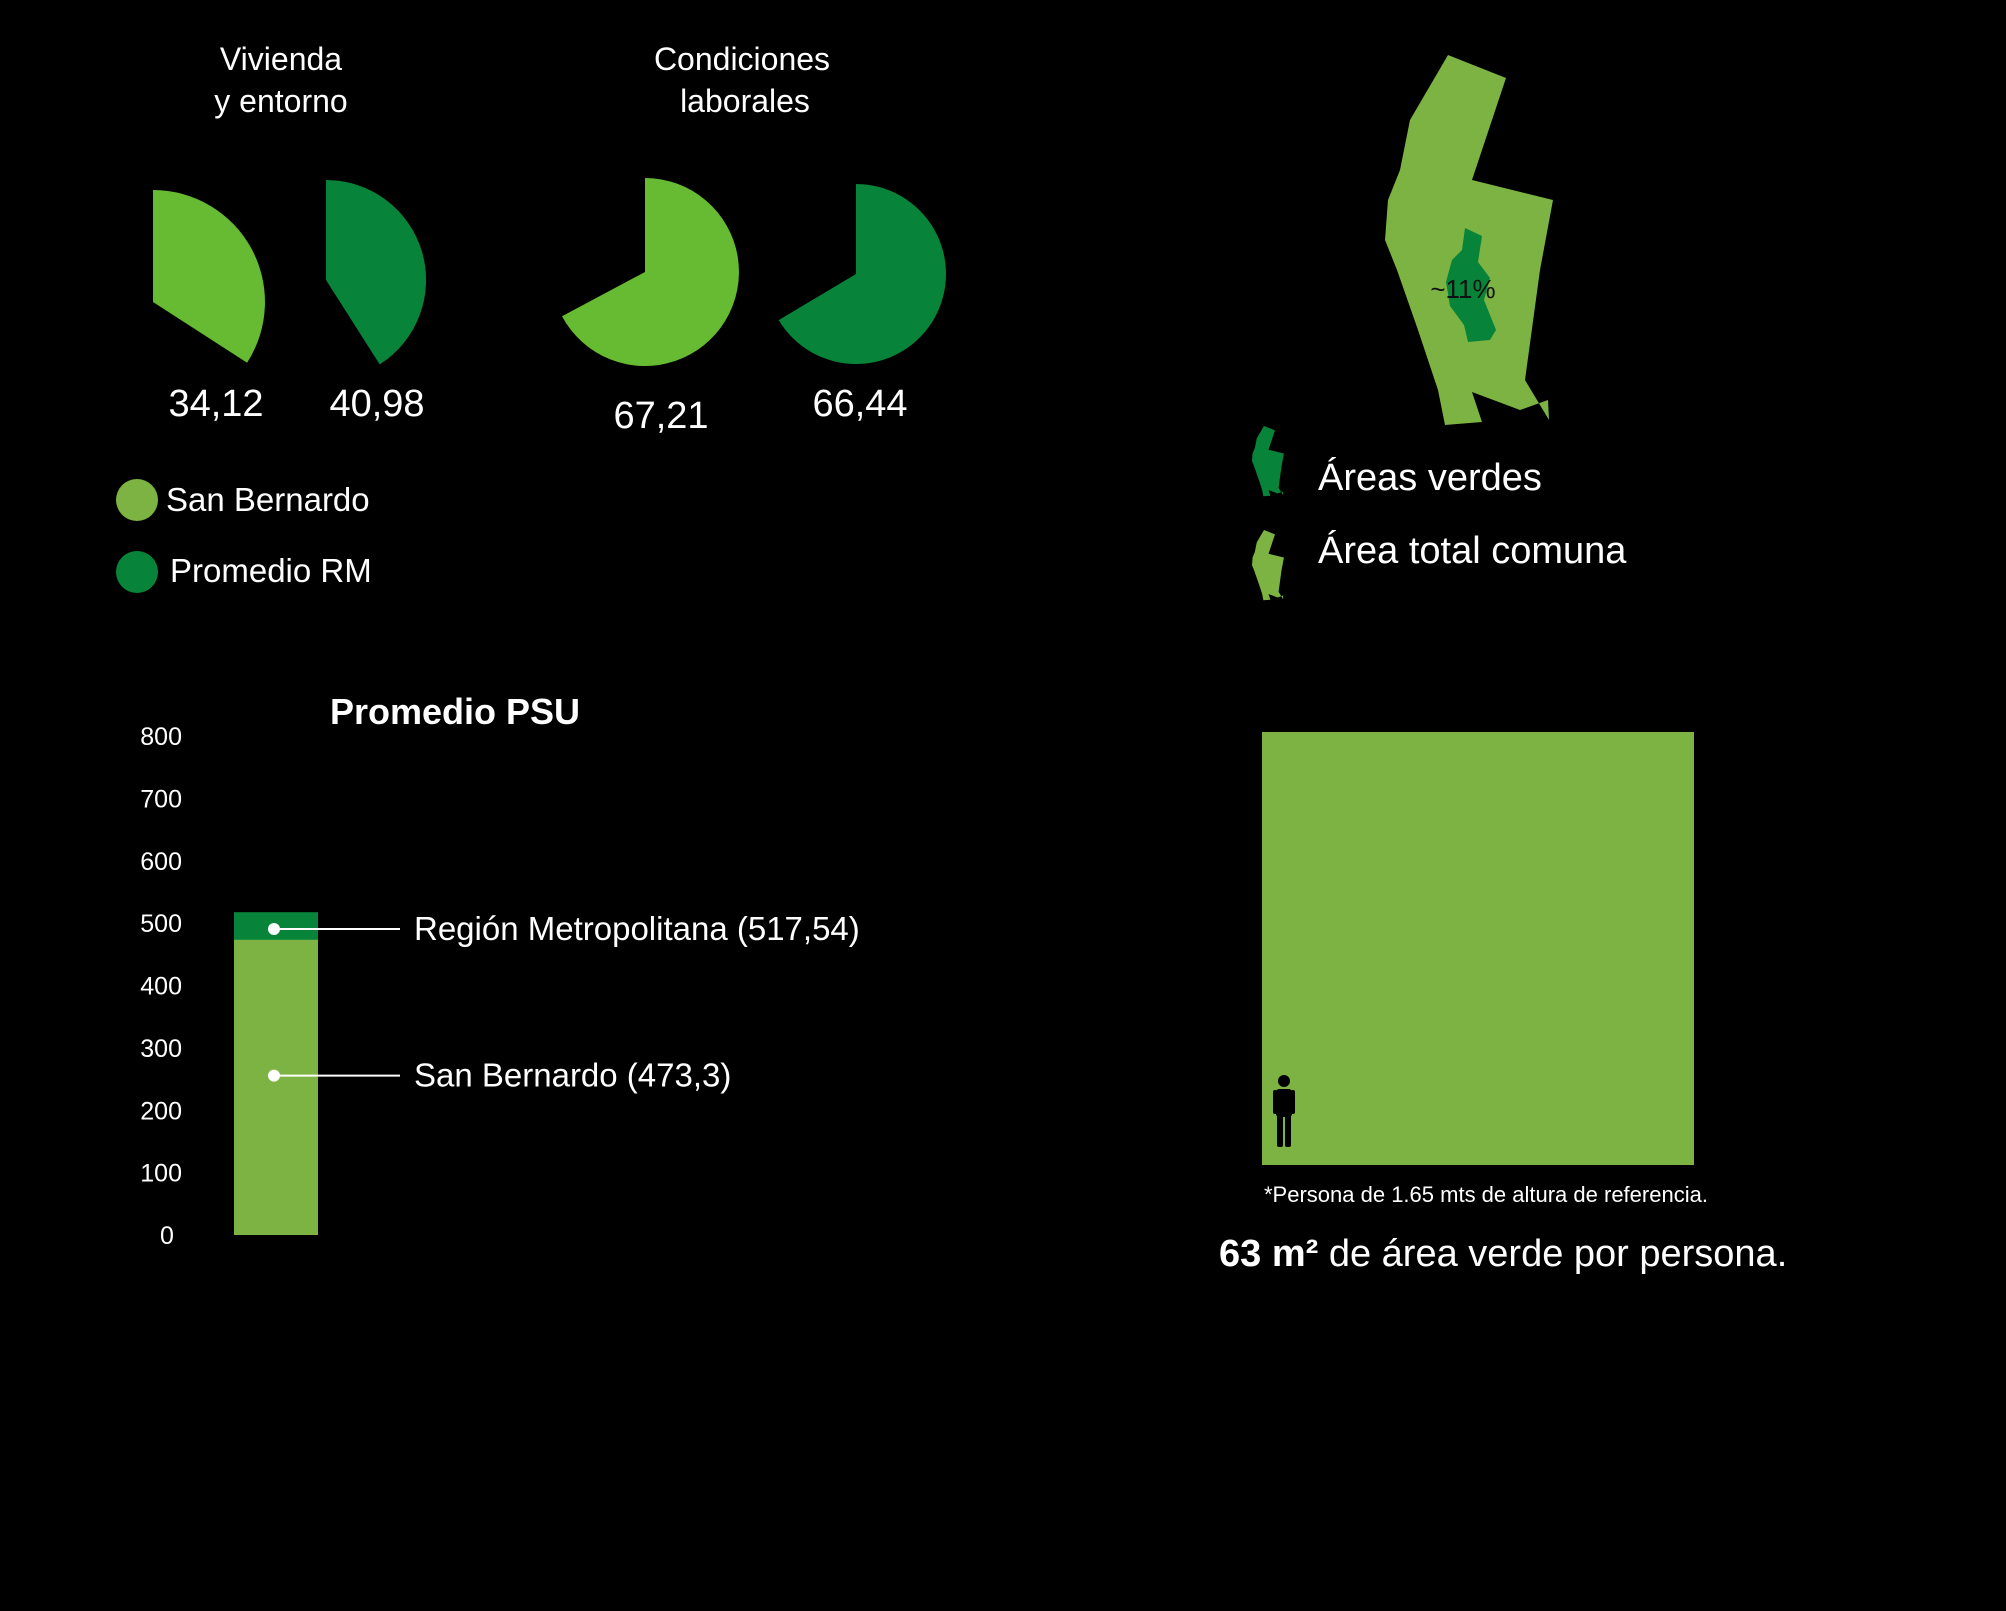  What do you see at coordinates (1472, 550) in the screenshot?
I see `map-legend-label: Área total comuna` at bounding box center [1472, 550].